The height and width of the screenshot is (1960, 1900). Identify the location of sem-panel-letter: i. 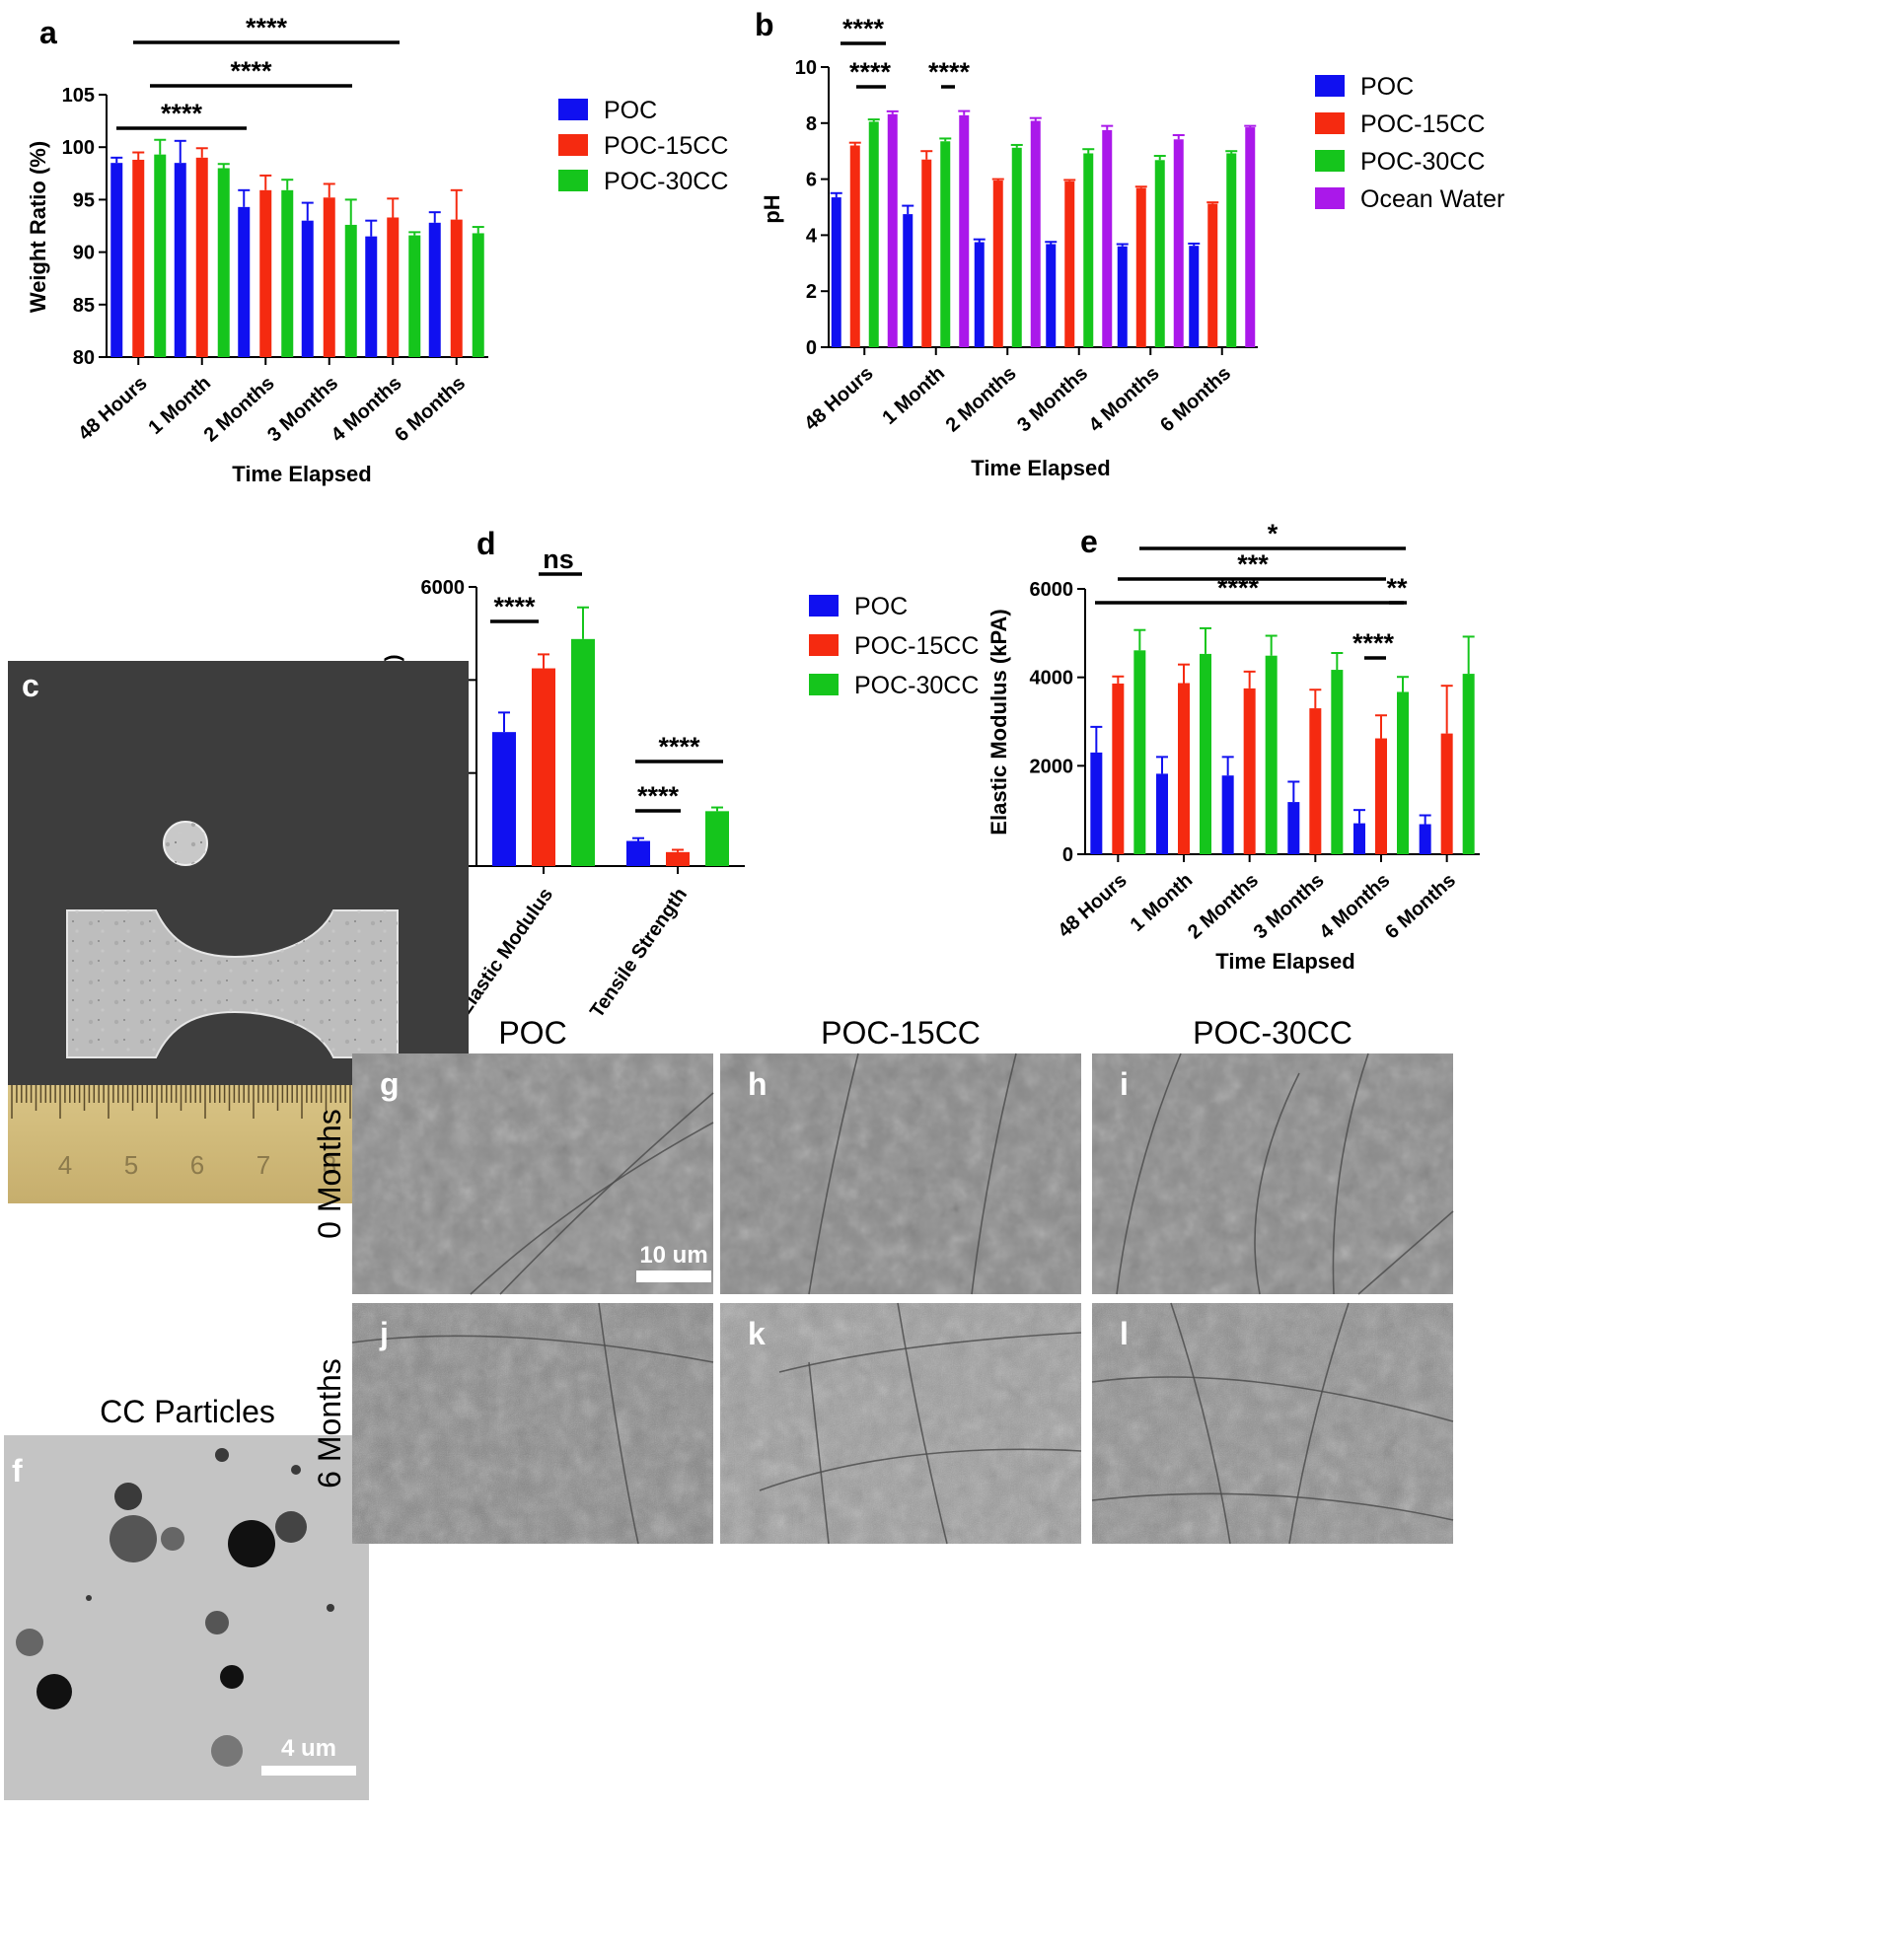
(1124, 1084).